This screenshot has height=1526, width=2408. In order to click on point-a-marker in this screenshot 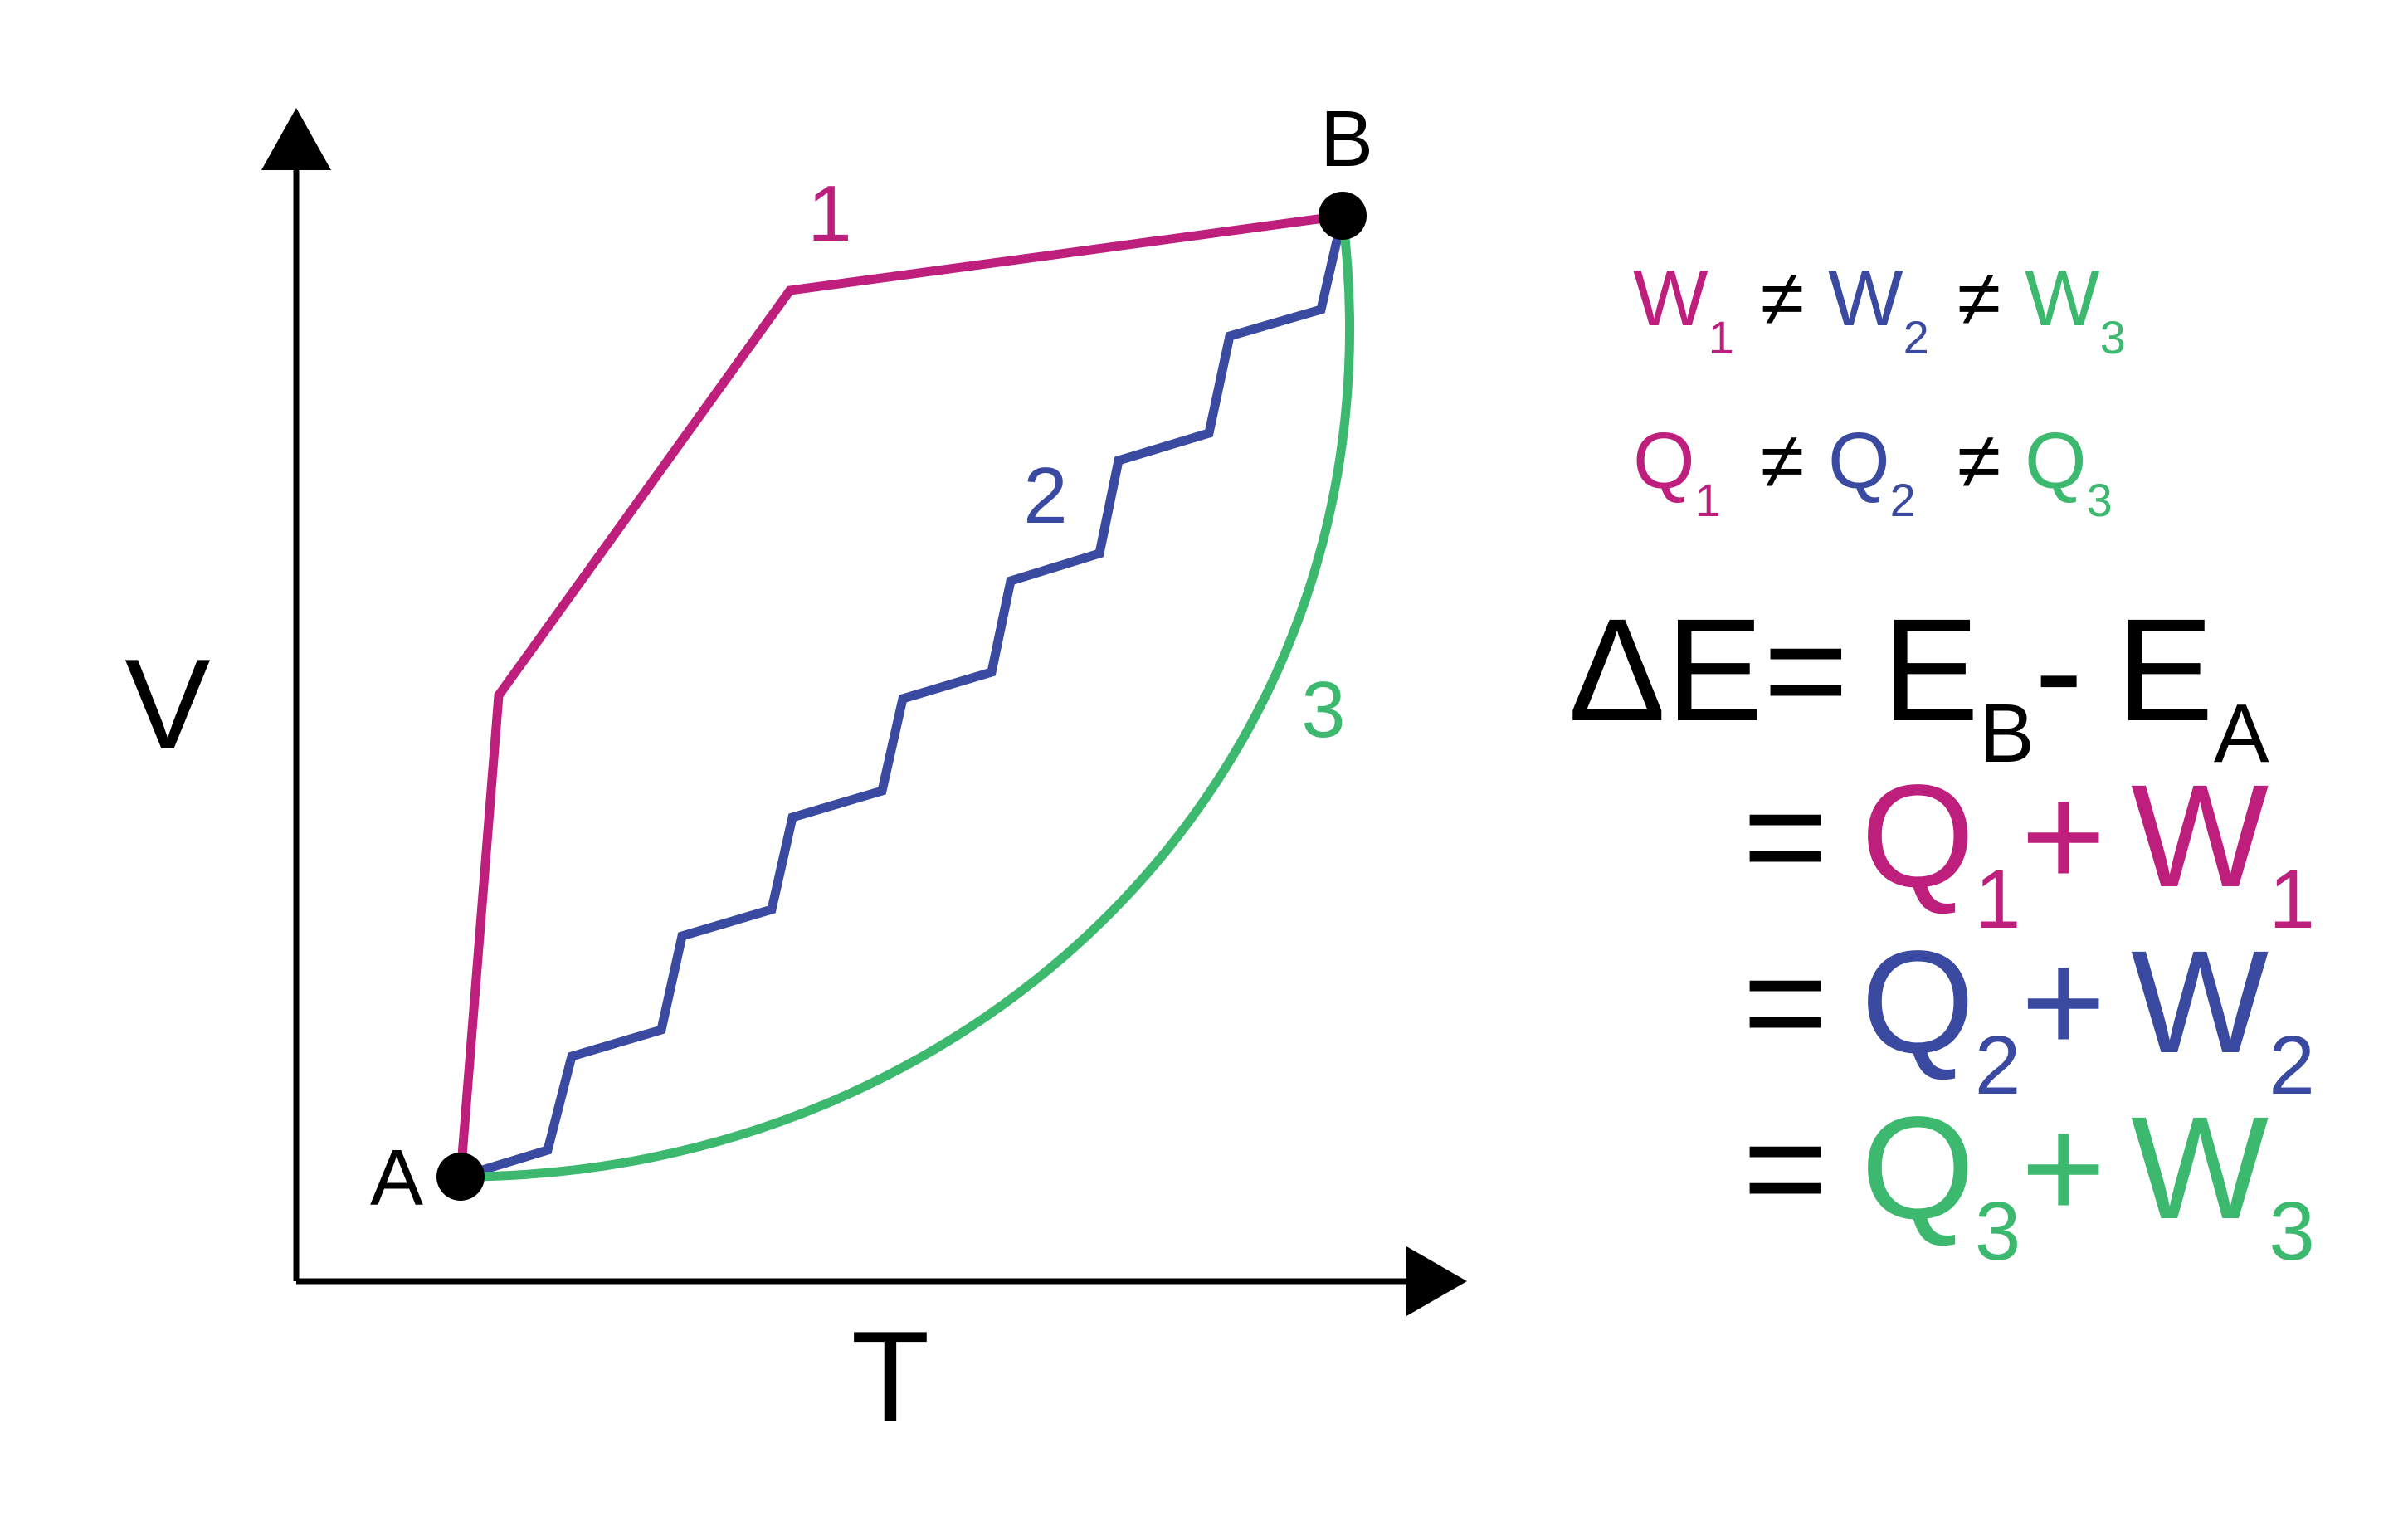, I will do `click(460, 1177)`.